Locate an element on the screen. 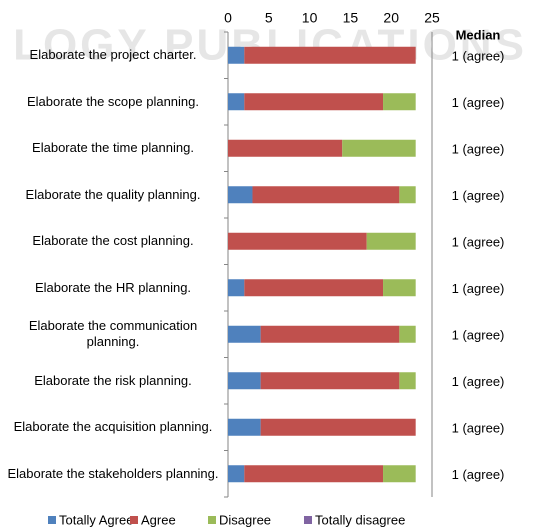 This screenshot has width=536, height=530. x-tick-label: 5 is located at coordinates (269, 18).